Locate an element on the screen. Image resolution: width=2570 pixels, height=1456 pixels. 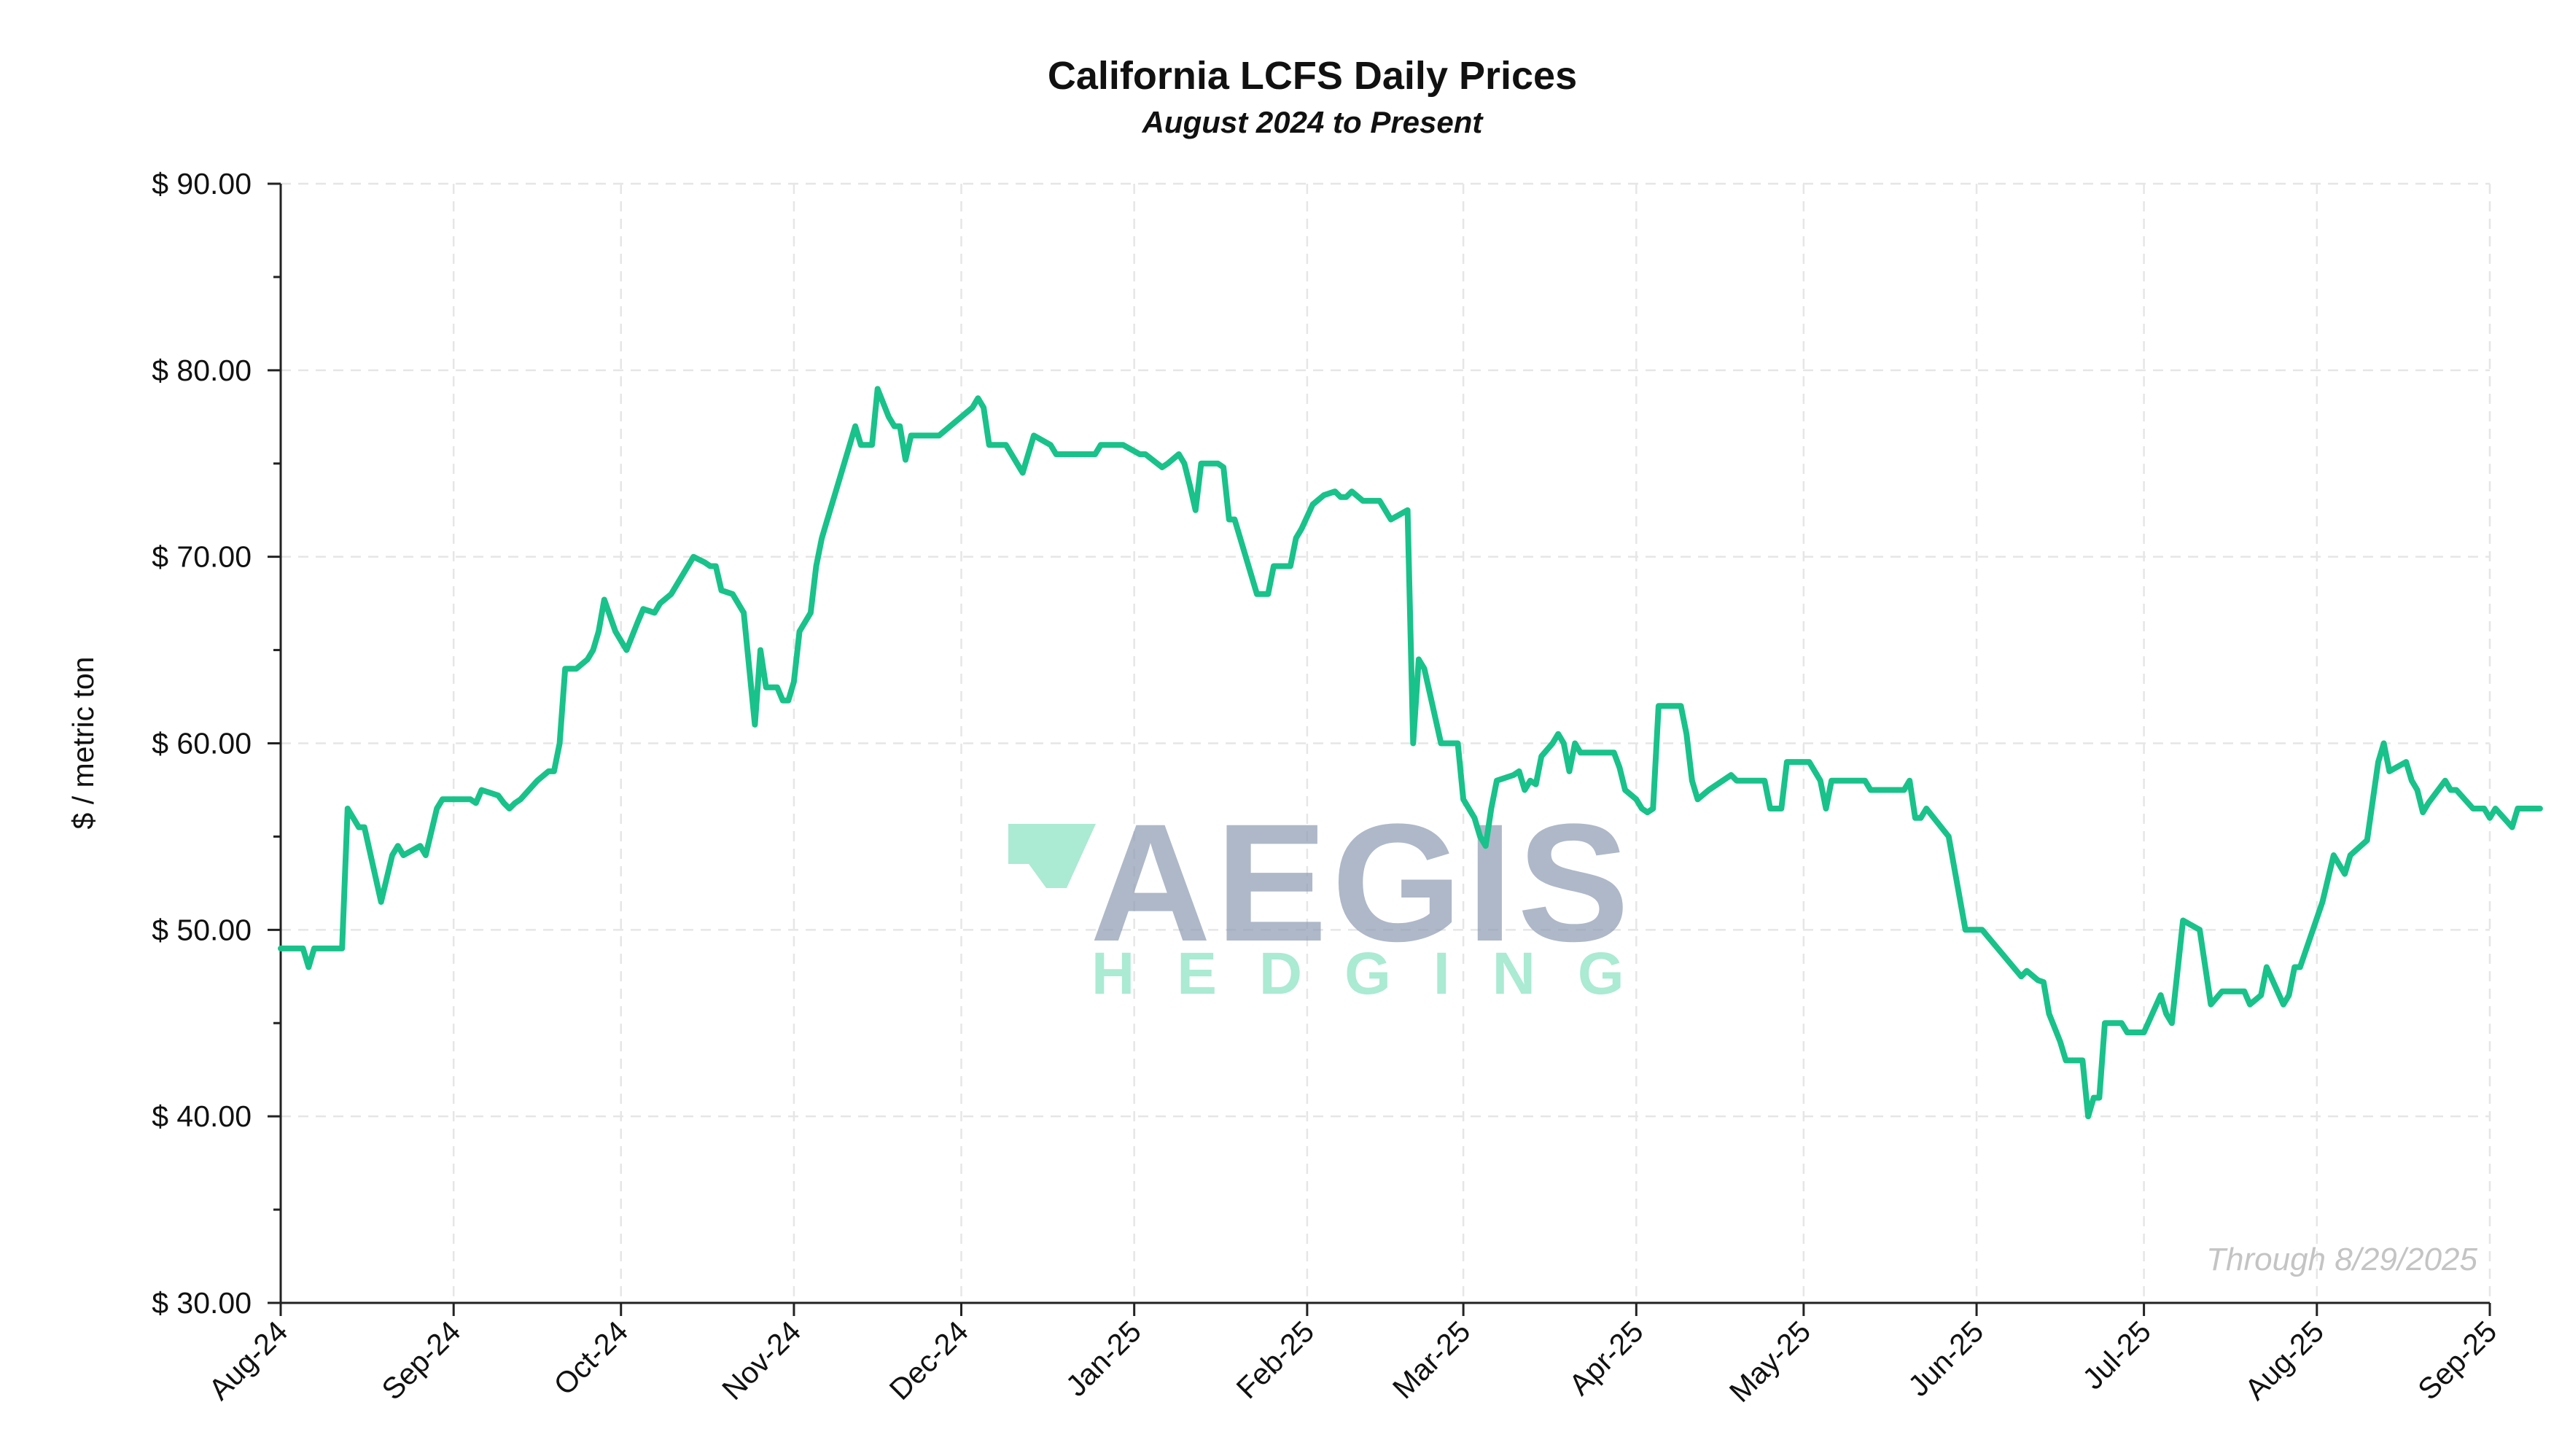
aegis-logo-icon is located at coordinates (1052, 856).